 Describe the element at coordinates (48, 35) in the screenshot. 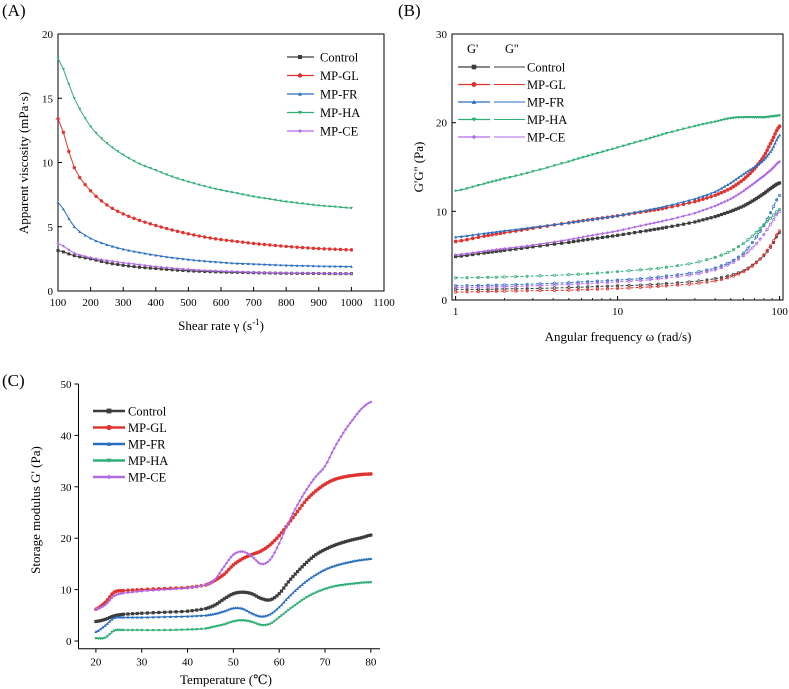

I see `panel-a-y-tick-label: 20` at that location.